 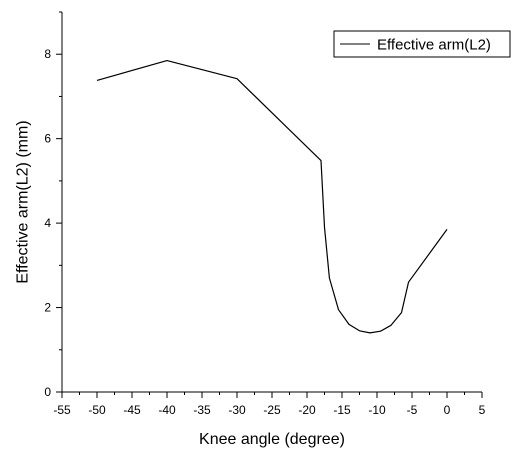 I want to click on x-tick-label: 0, so click(x=447, y=410).